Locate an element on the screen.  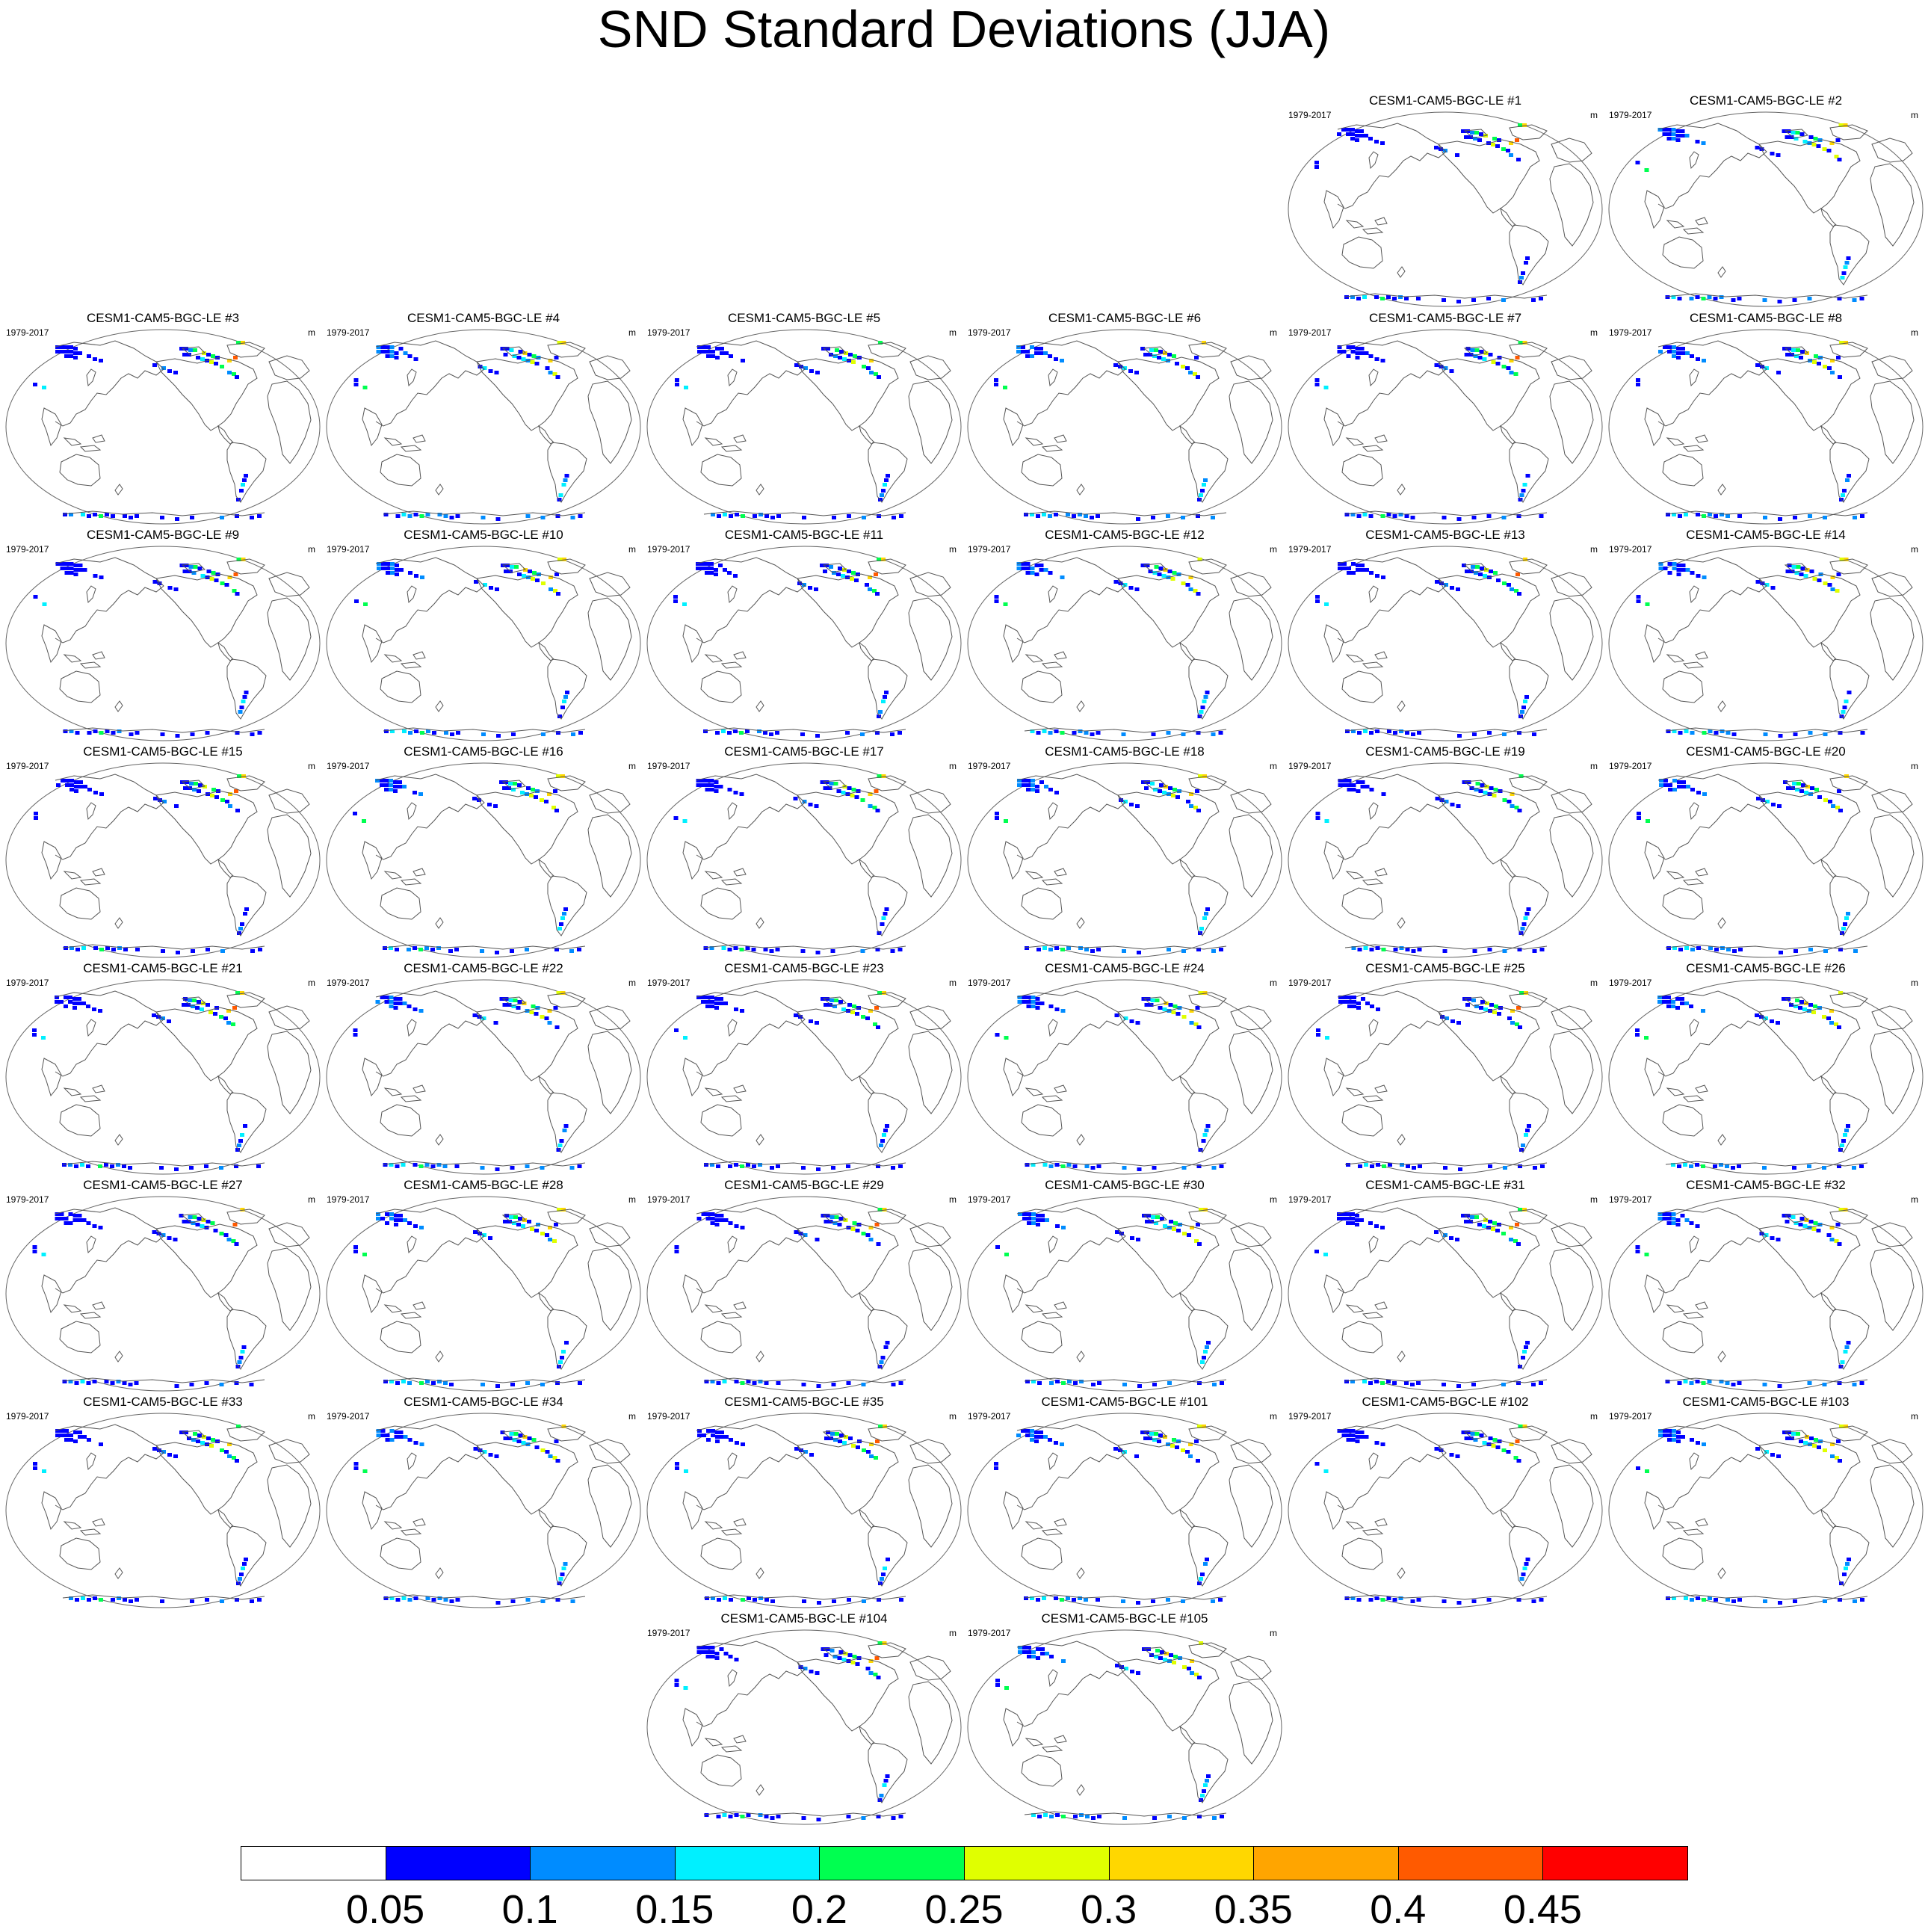
panel-title: CESM1-CAM5-BGC-LE #2 is located at coordinates (1766, 100).